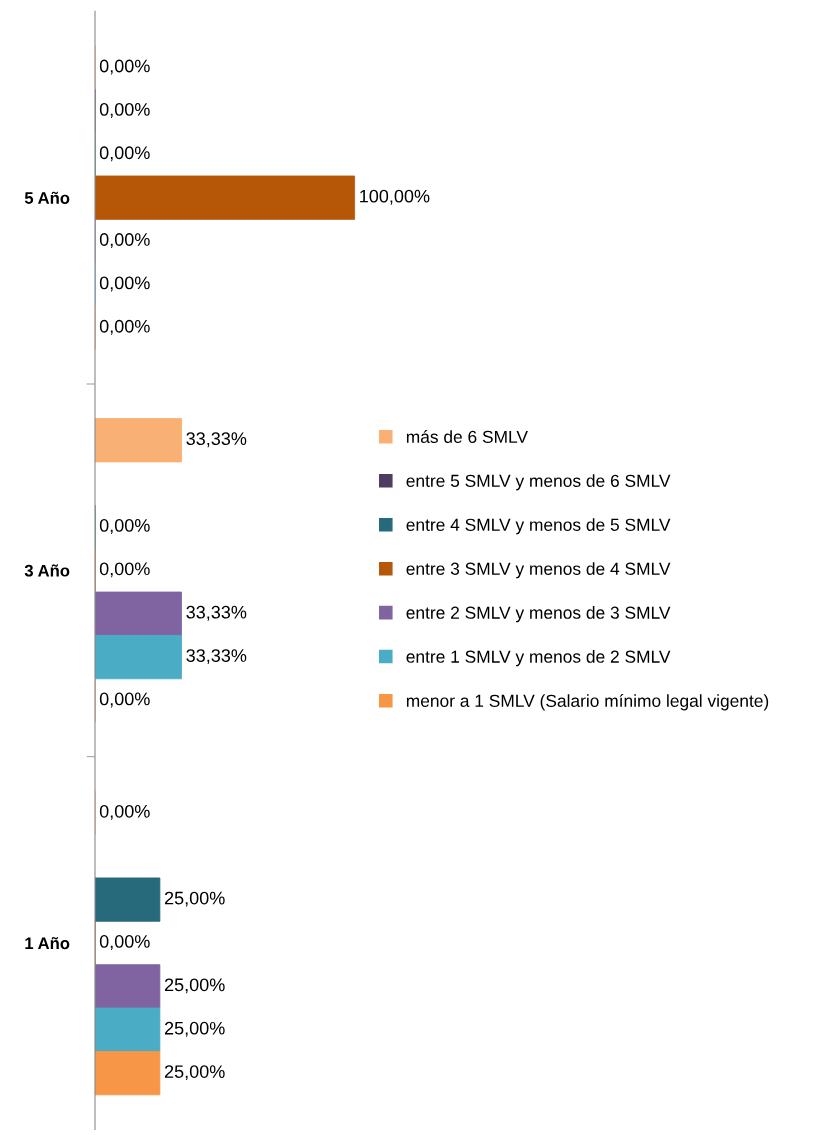  Describe the element at coordinates (47, 943) in the screenshot. I see `y-tick-label: 1 Año` at that location.